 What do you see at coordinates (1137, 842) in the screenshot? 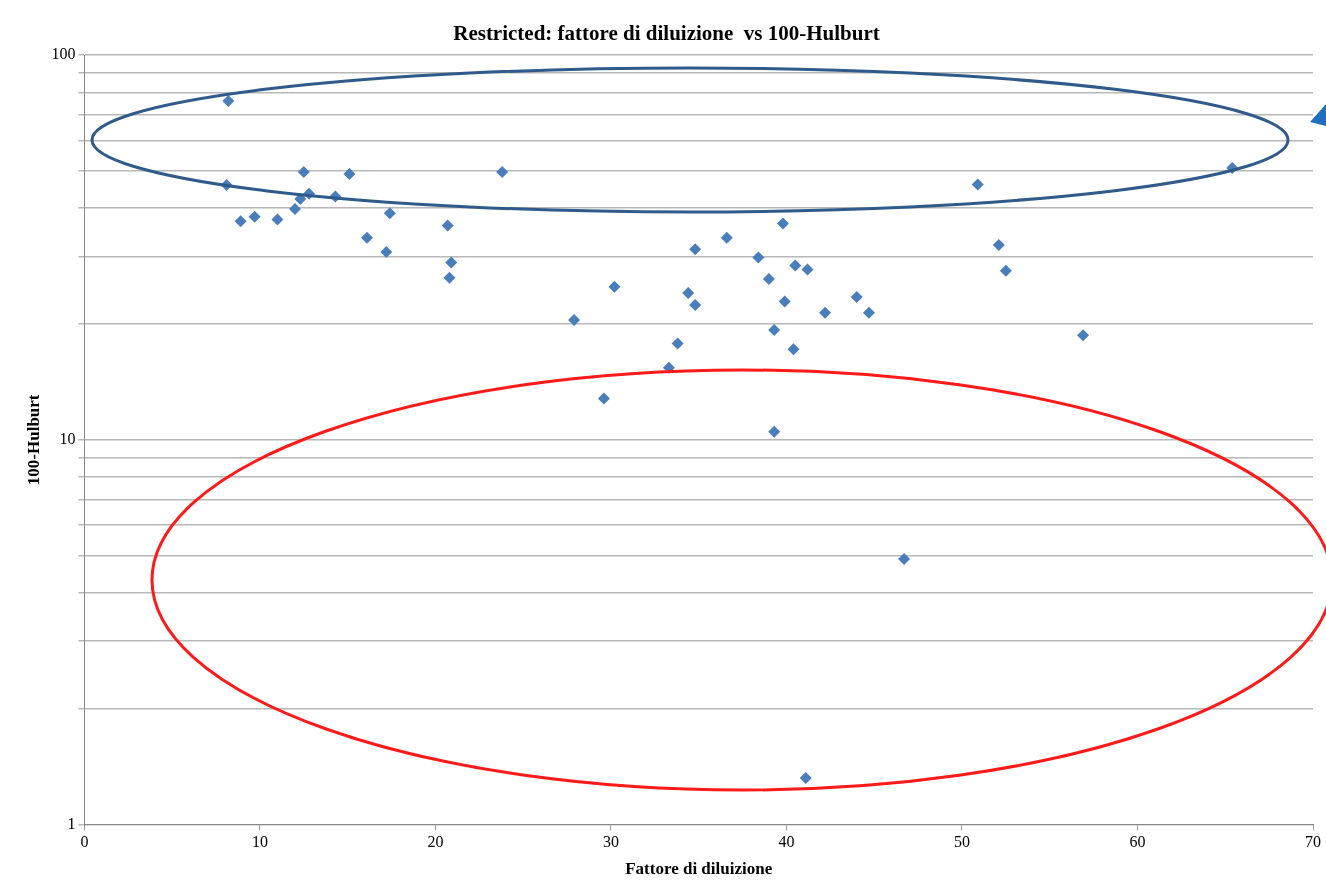
I see `x-tick-label: 60` at bounding box center [1137, 842].